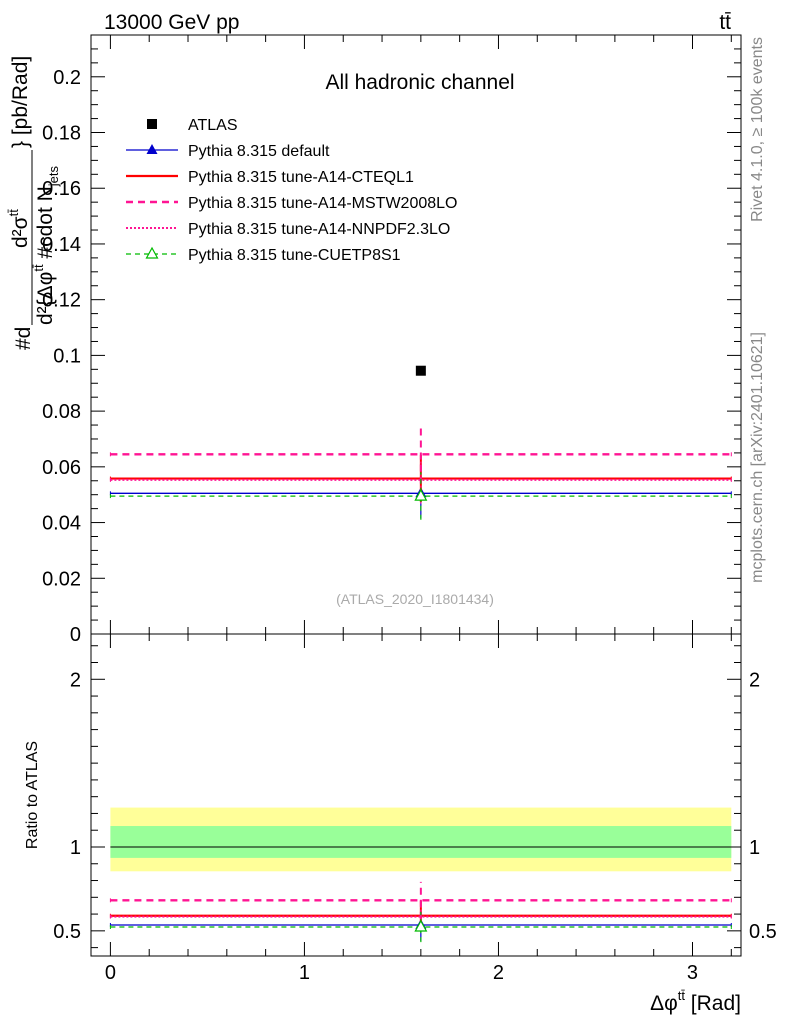 This screenshot has height=1024, width=786. I want to click on x-axis-label: Δφtt̄ [Rad], so click(695, 1001).